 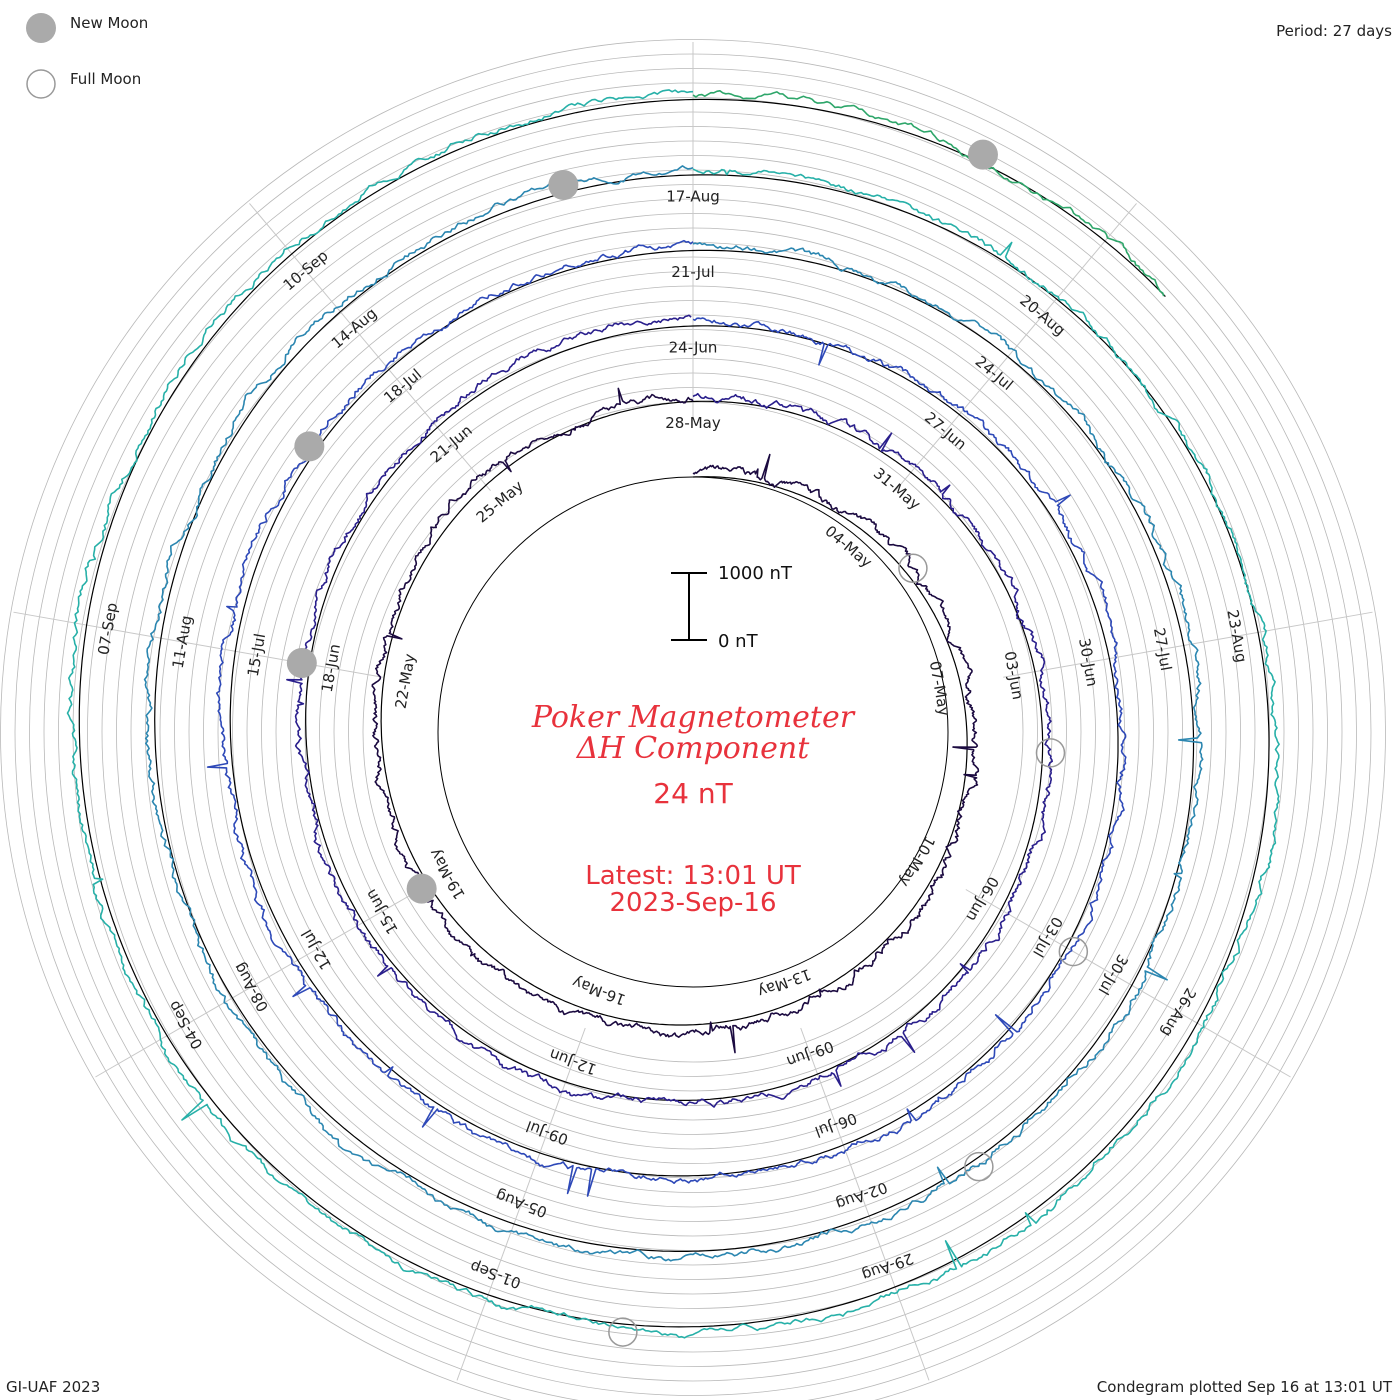 I want to click on legend-full-moon-label: Full Moon, so click(x=105, y=79).